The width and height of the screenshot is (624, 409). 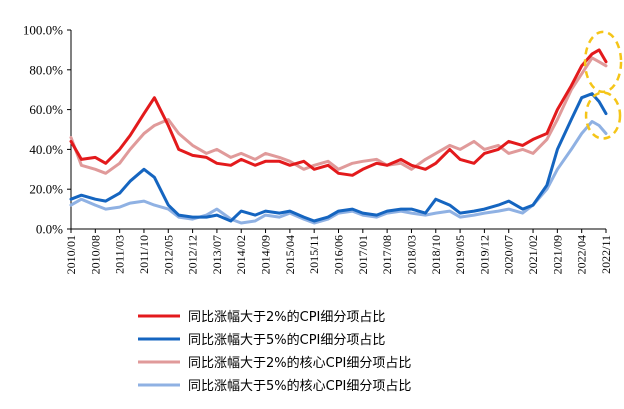 What do you see at coordinates (46, 109) in the screenshot?
I see `y-tick-label: 60.0%` at bounding box center [46, 109].